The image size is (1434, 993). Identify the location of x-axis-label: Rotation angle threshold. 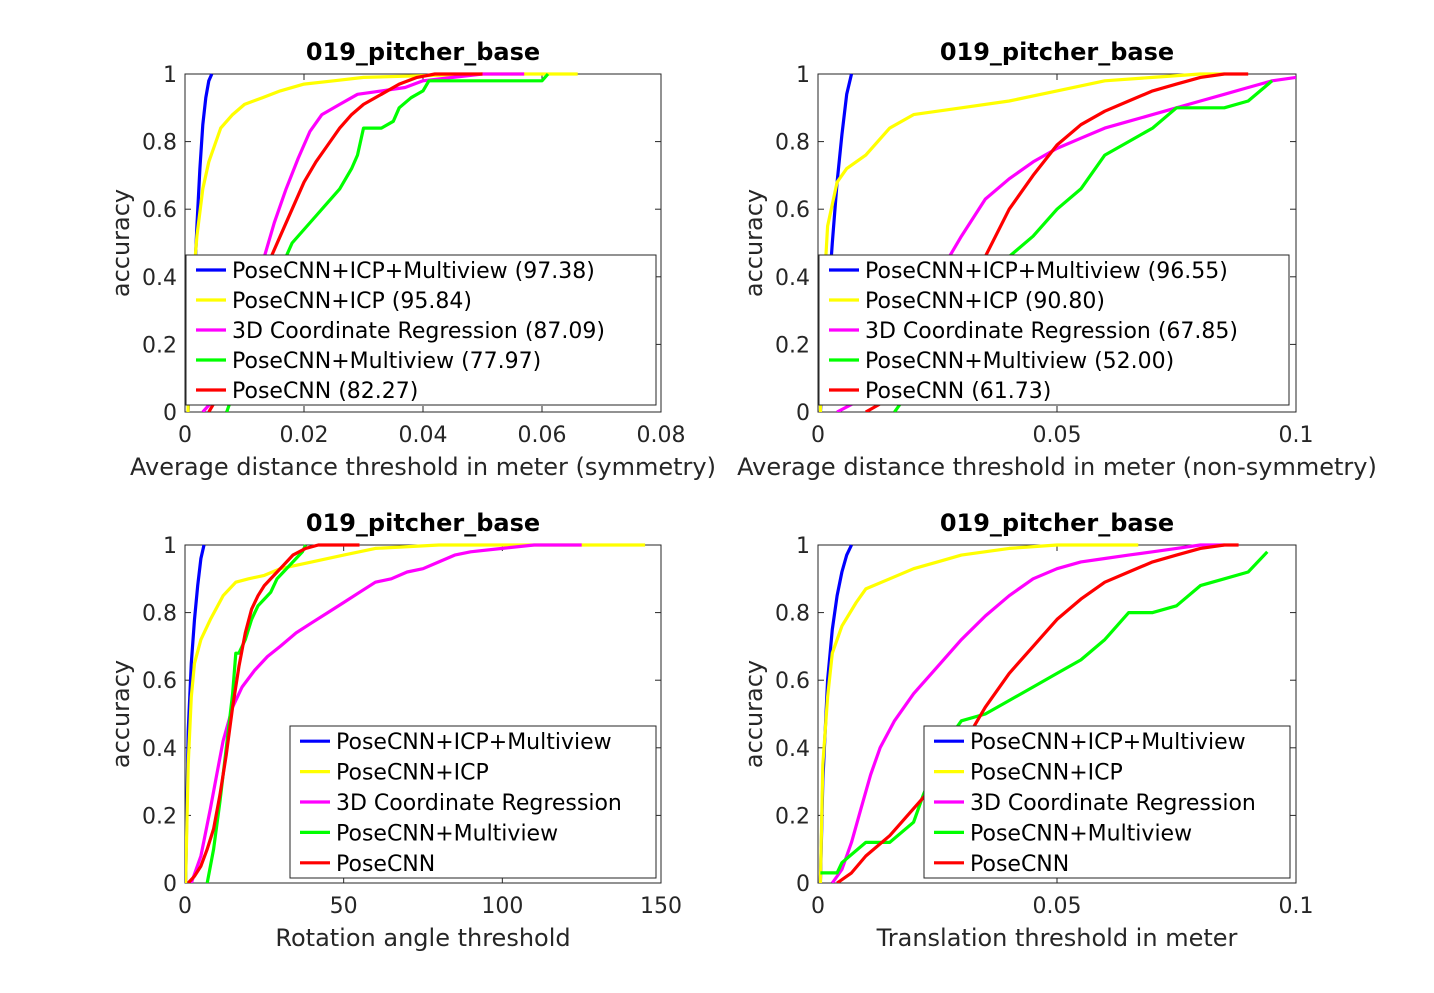
(422, 938).